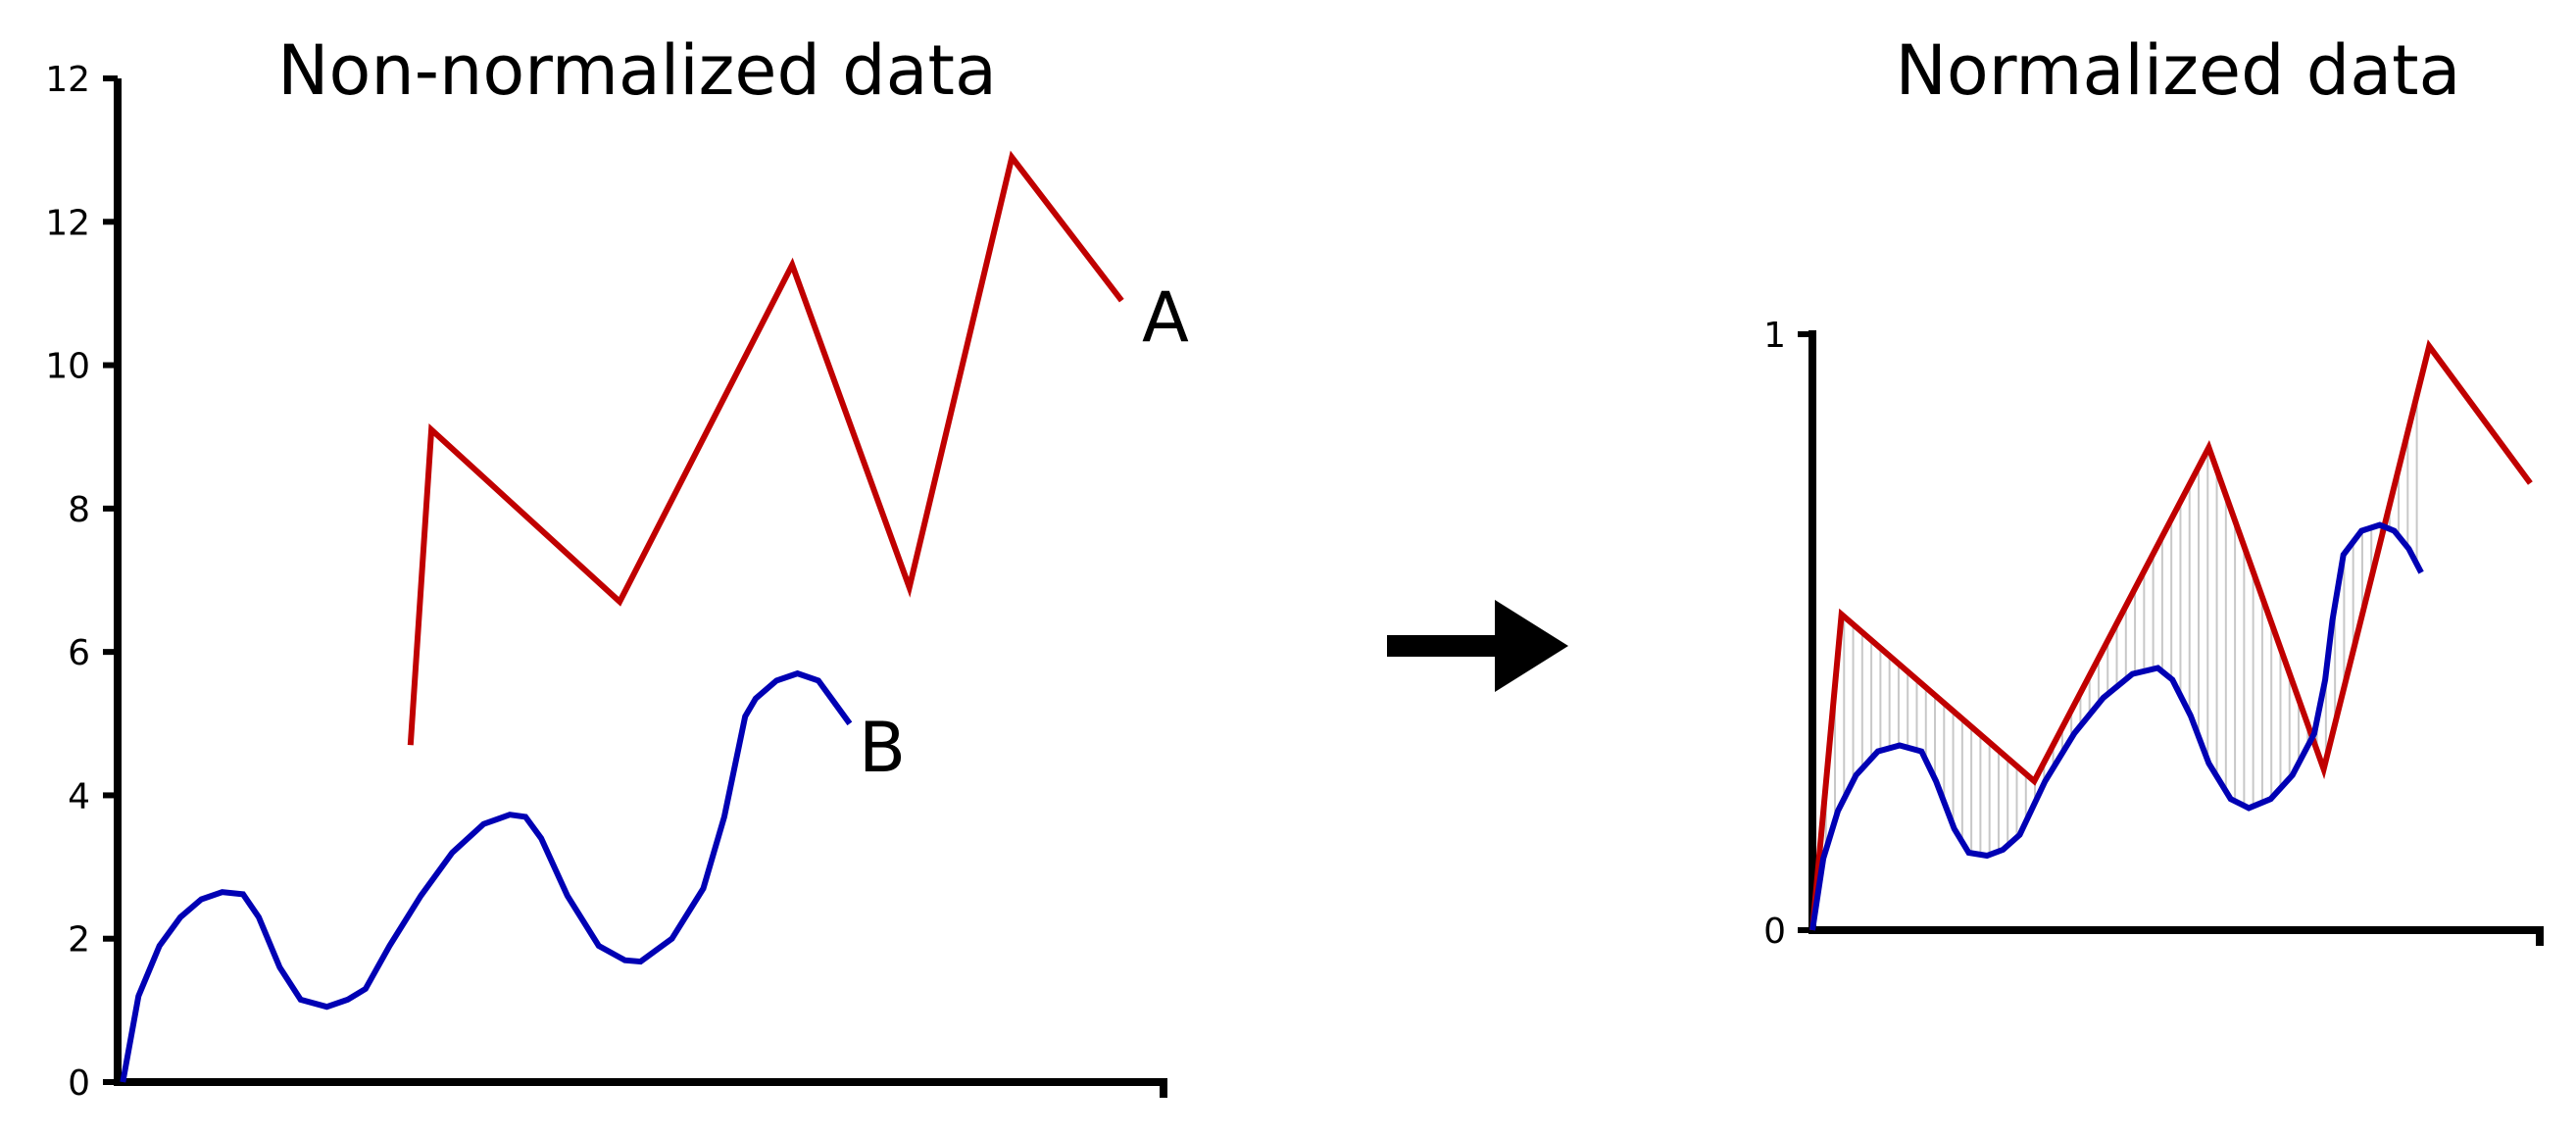 This screenshot has height=1135, width=2576. What do you see at coordinates (882, 748) in the screenshot?
I see `series-label-b: B` at bounding box center [882, 748].